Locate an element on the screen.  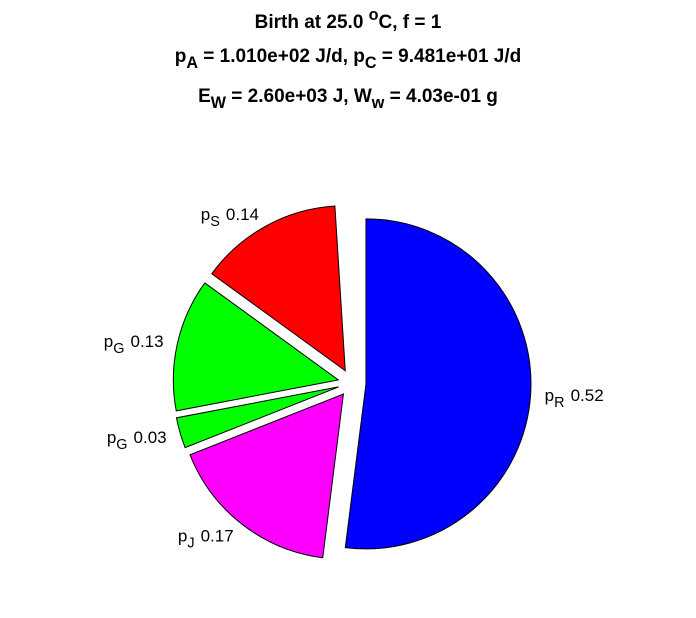
chart-title: EW = 2.60e+03 J, Ww = 4.03e-01 g is located at coordinates (348, 99).